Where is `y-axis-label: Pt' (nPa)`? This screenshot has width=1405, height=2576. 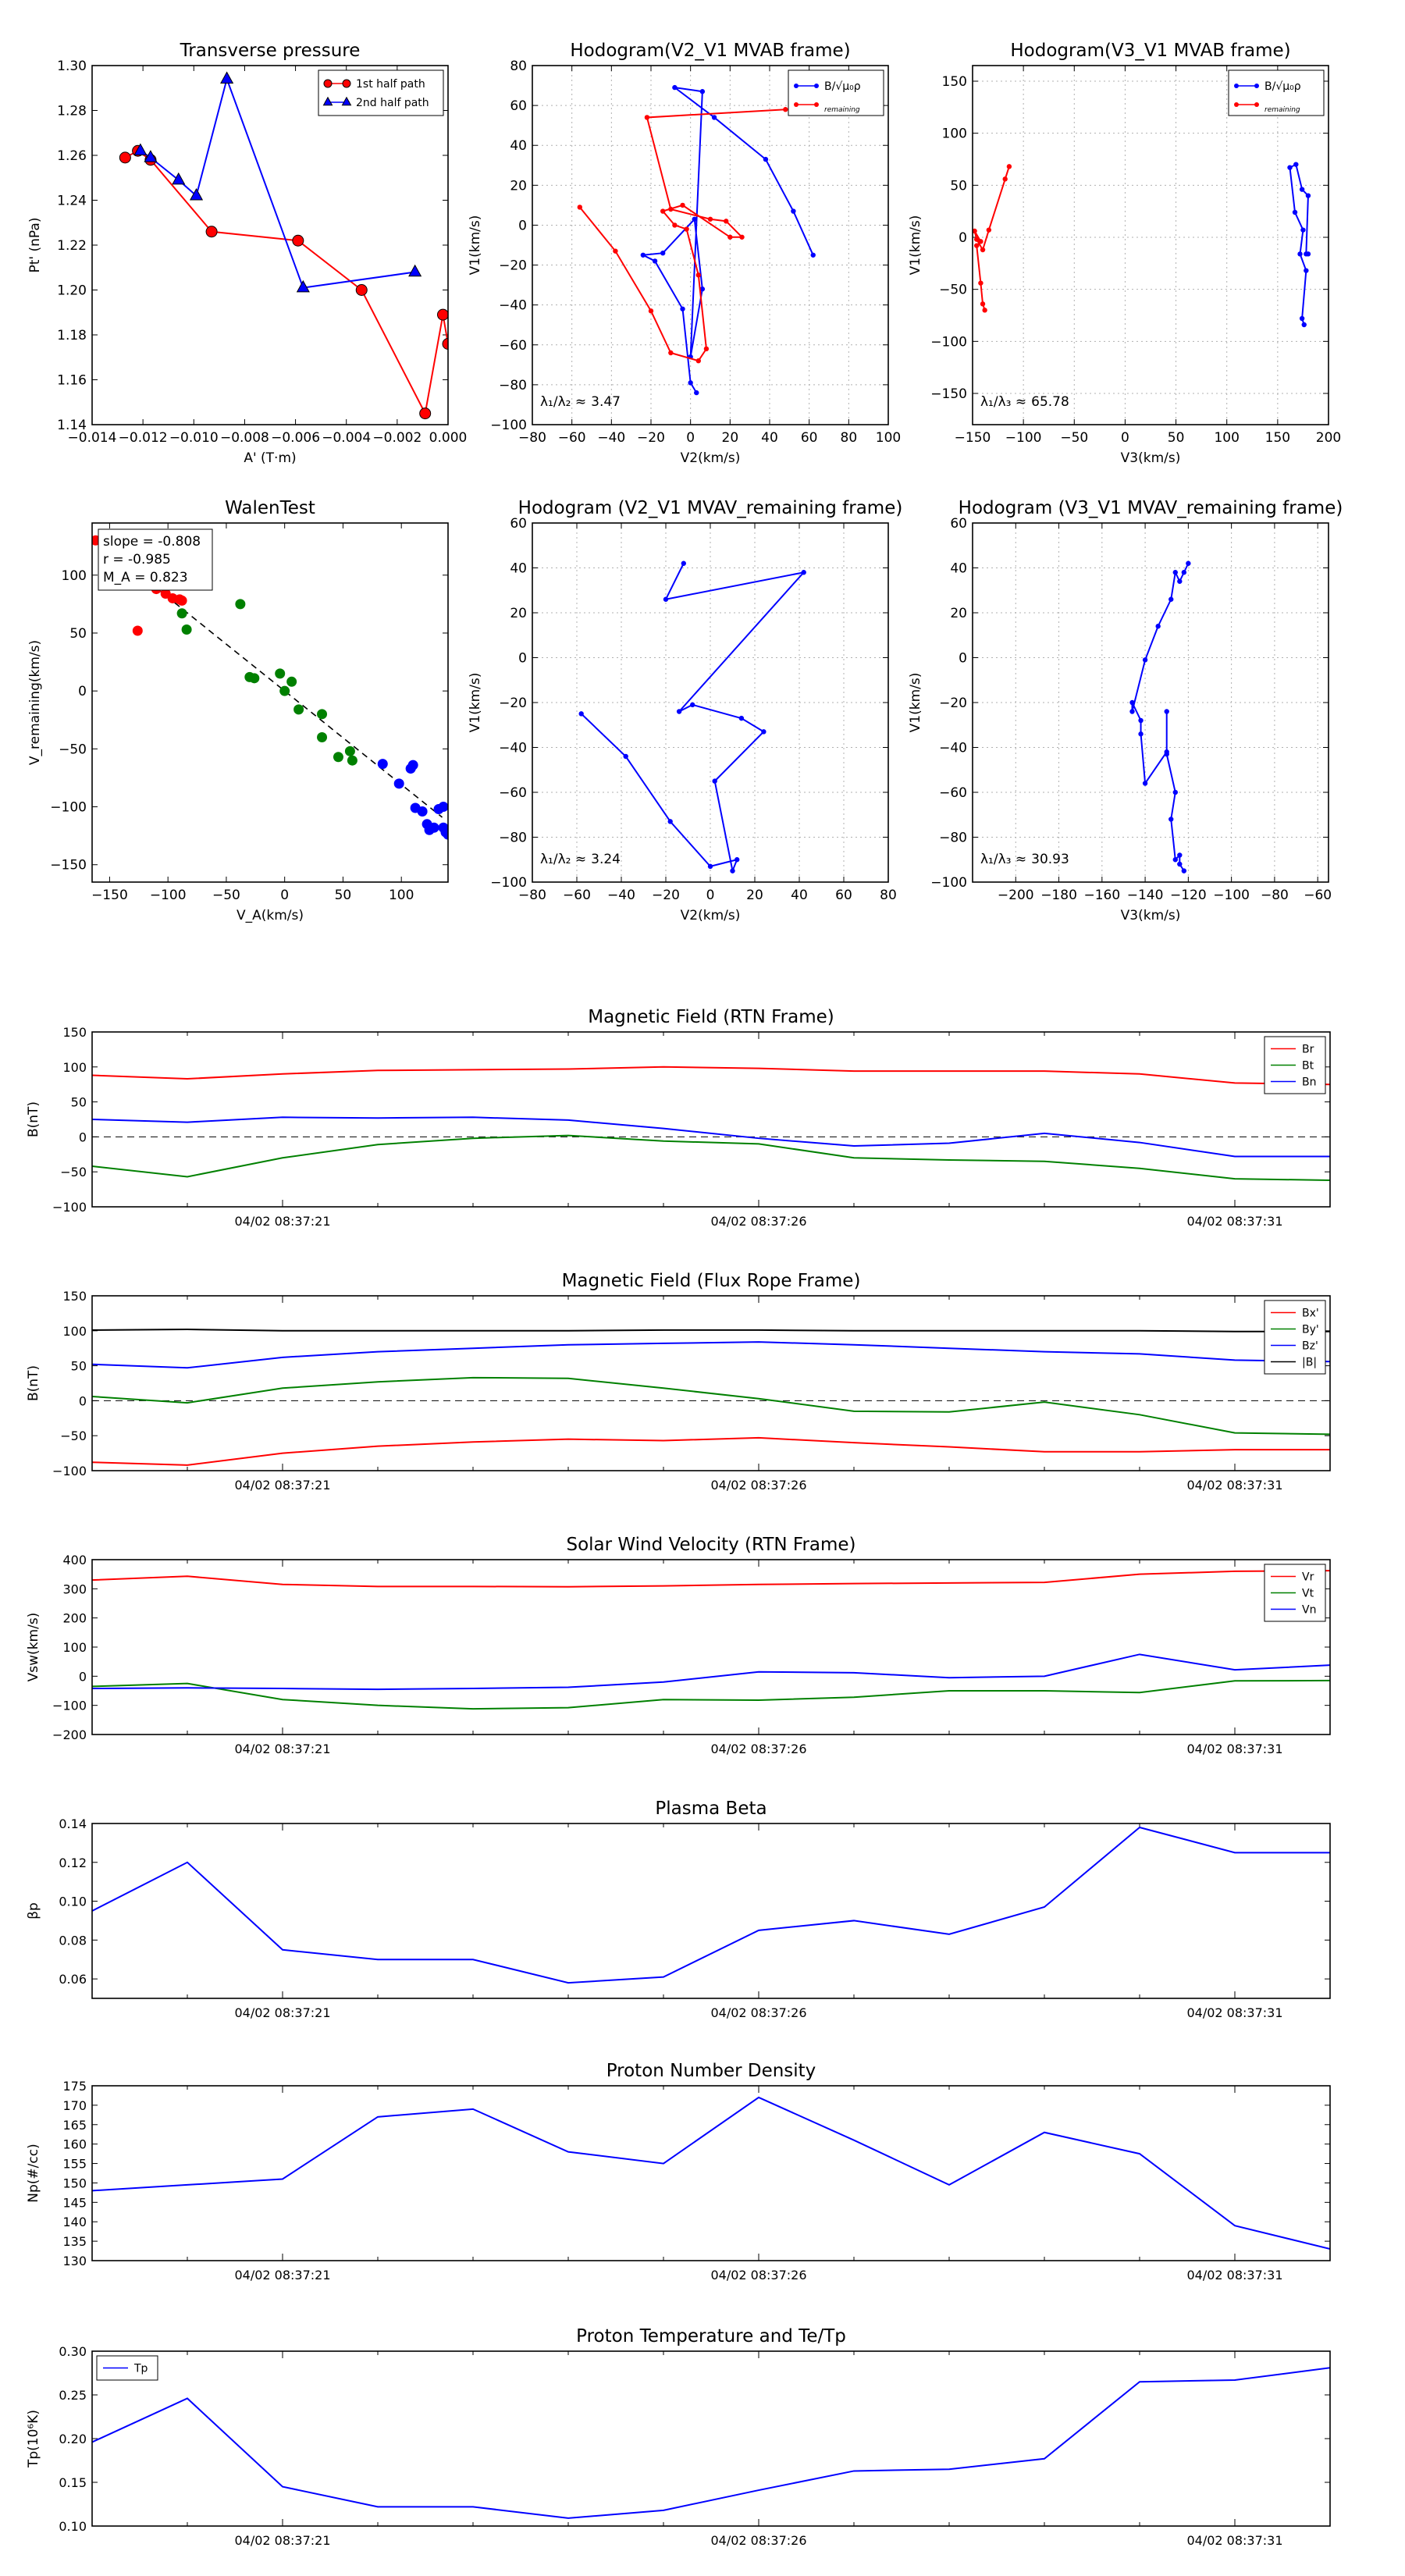
y-axis-label: Pt' (nPa) is located at coordinates (35, 245).